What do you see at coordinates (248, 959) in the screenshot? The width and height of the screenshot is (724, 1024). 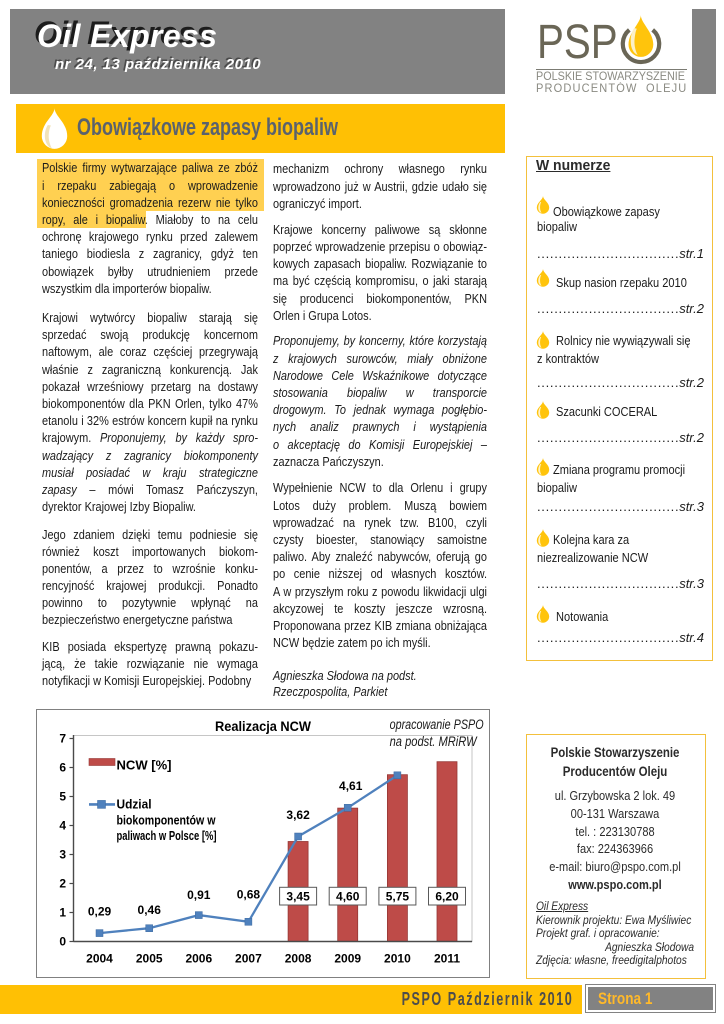 I see `svg-text: 2007` at bounding box center [248, 959].